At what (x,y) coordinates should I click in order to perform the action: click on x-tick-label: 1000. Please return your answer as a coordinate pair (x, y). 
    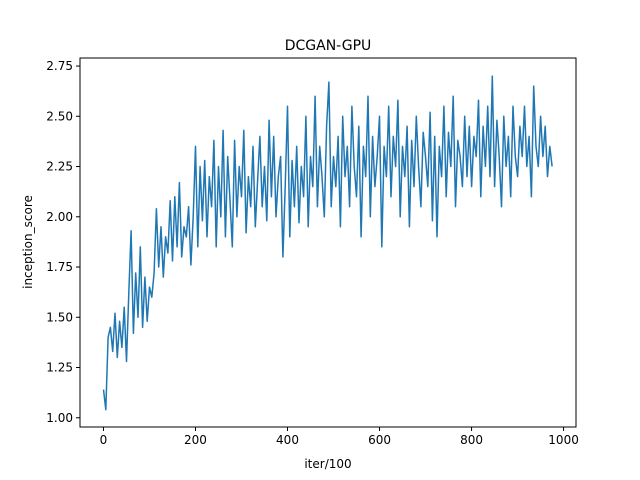
    Looking at the image, I should click on (563, 440).